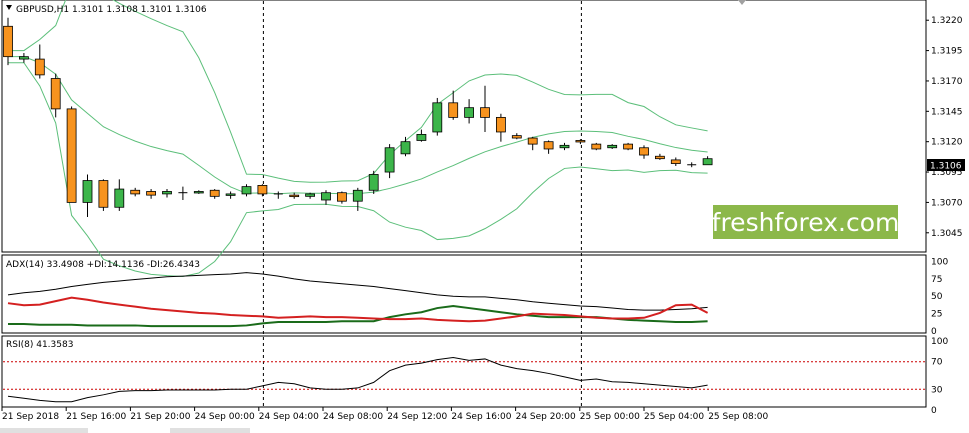 The width and height of the screenshot is (969, 433). Describe the element at coordinates (947, 203) in the screenshot. I see `price-tick-label: 1.3070` at that location.